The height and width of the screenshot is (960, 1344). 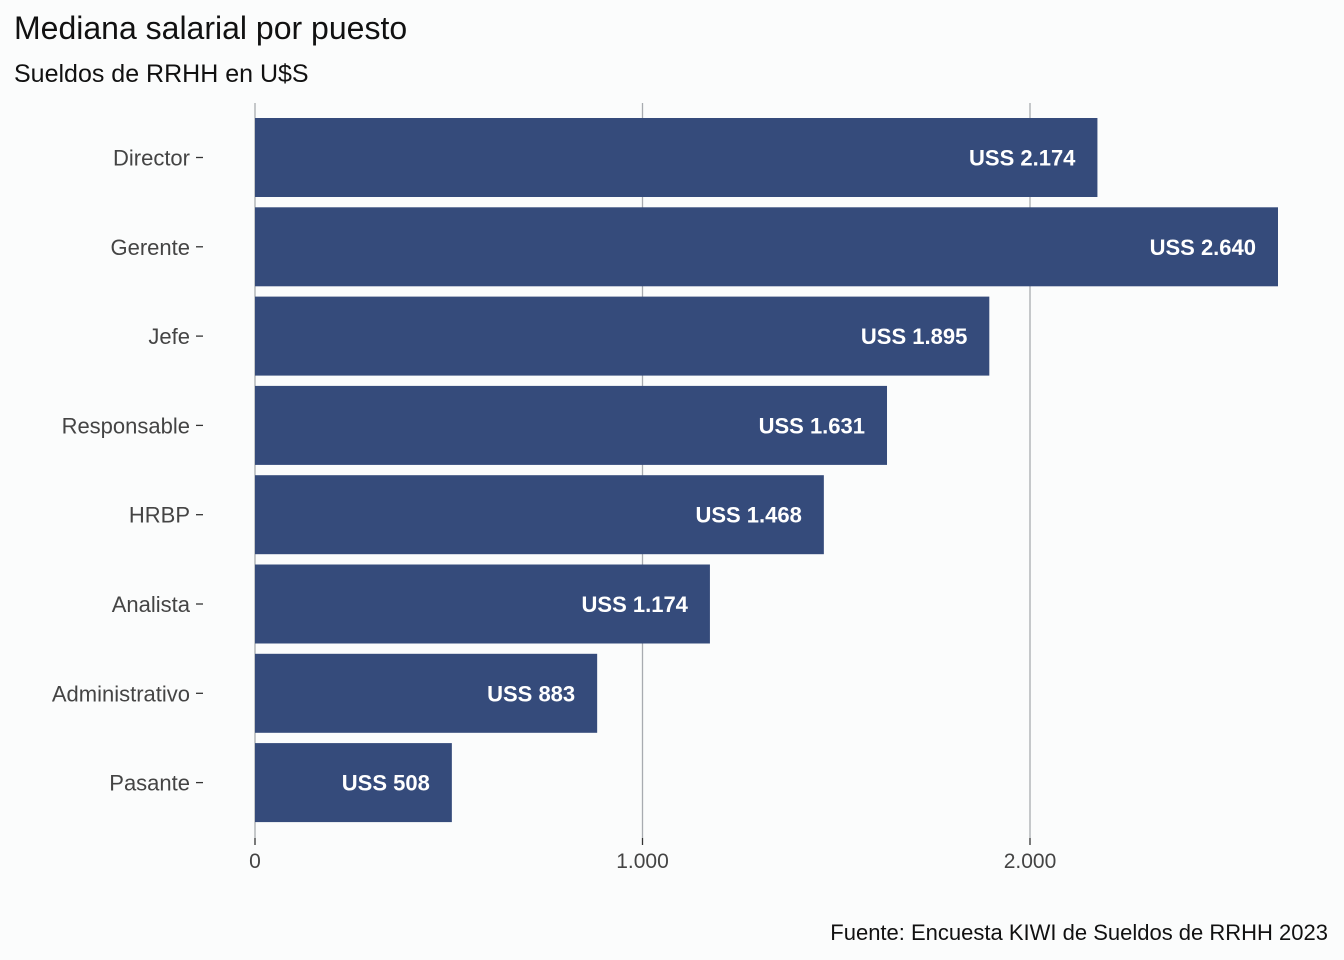 What do you see at coordinates (748, 515) in the screenshot?
I see `bar-value-label: USS 1.468` at bounding box center [748, 515].